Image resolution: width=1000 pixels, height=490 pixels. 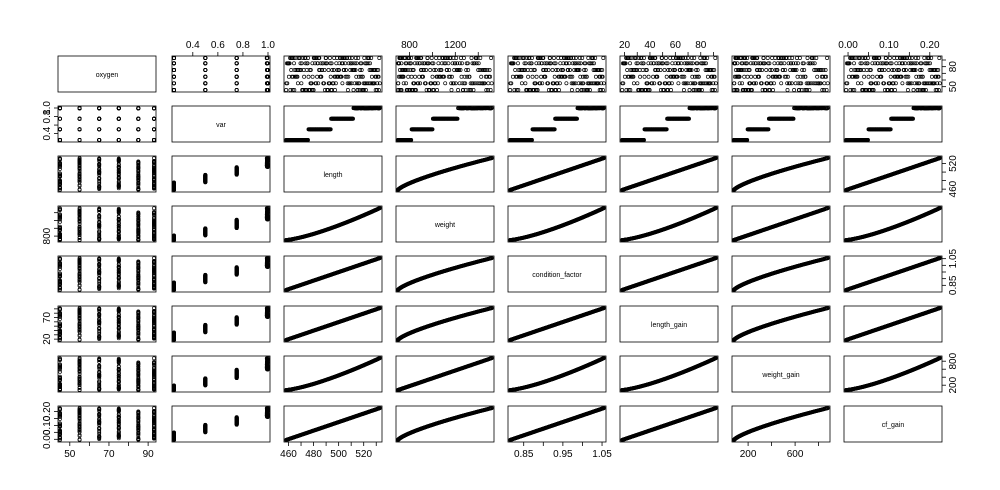 I want to click on panel-length-vs-oxygen, so click(x=107, y=174).